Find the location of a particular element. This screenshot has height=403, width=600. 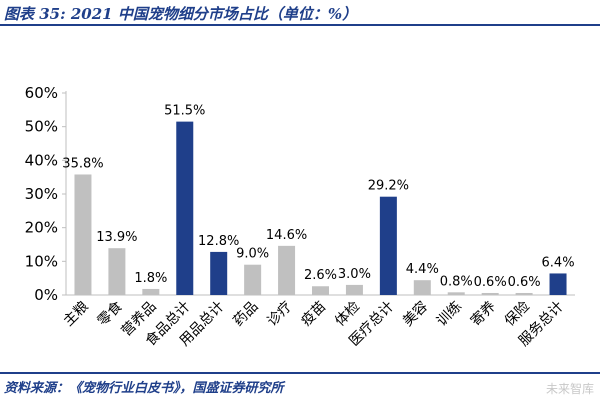

y-tick-label: 20% is located at coordinates (41, 228).